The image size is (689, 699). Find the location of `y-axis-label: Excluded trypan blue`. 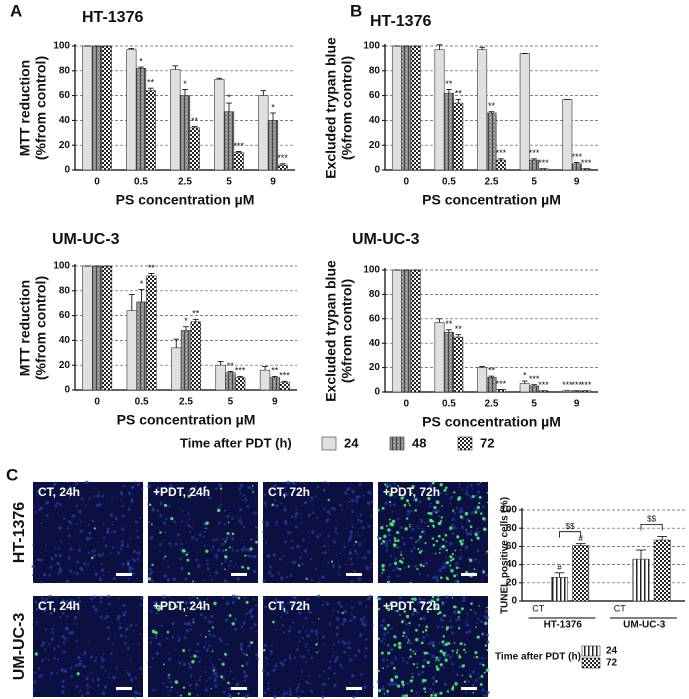

y-axis-label: Excluded trypan blue is located at coordinates (331, 331).